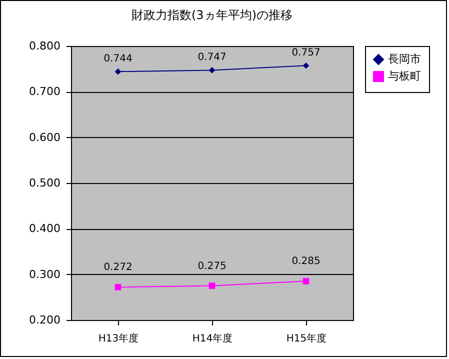 This screenshot has width=449, height=359. Describe the element at coordinates (212, 15) in the screenshot. I see `chart-title: 財政力指数(3ヵ年平均)の推移` at that location.